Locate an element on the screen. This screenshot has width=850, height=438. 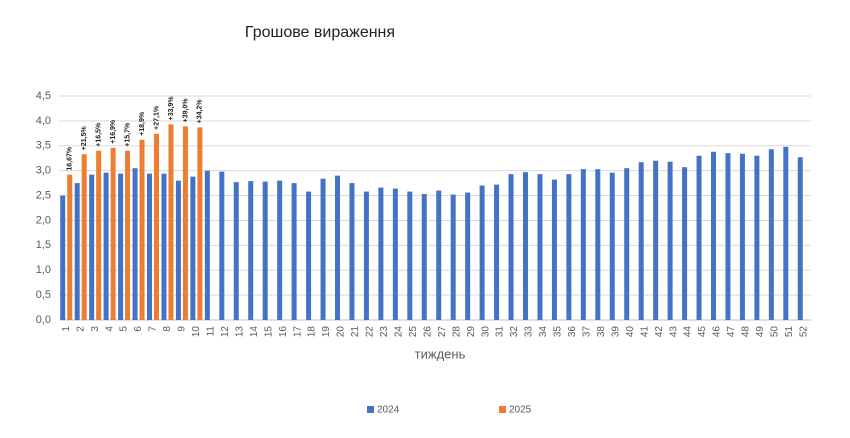
x-tick-label: 21 is located at coordinates (355, 332).